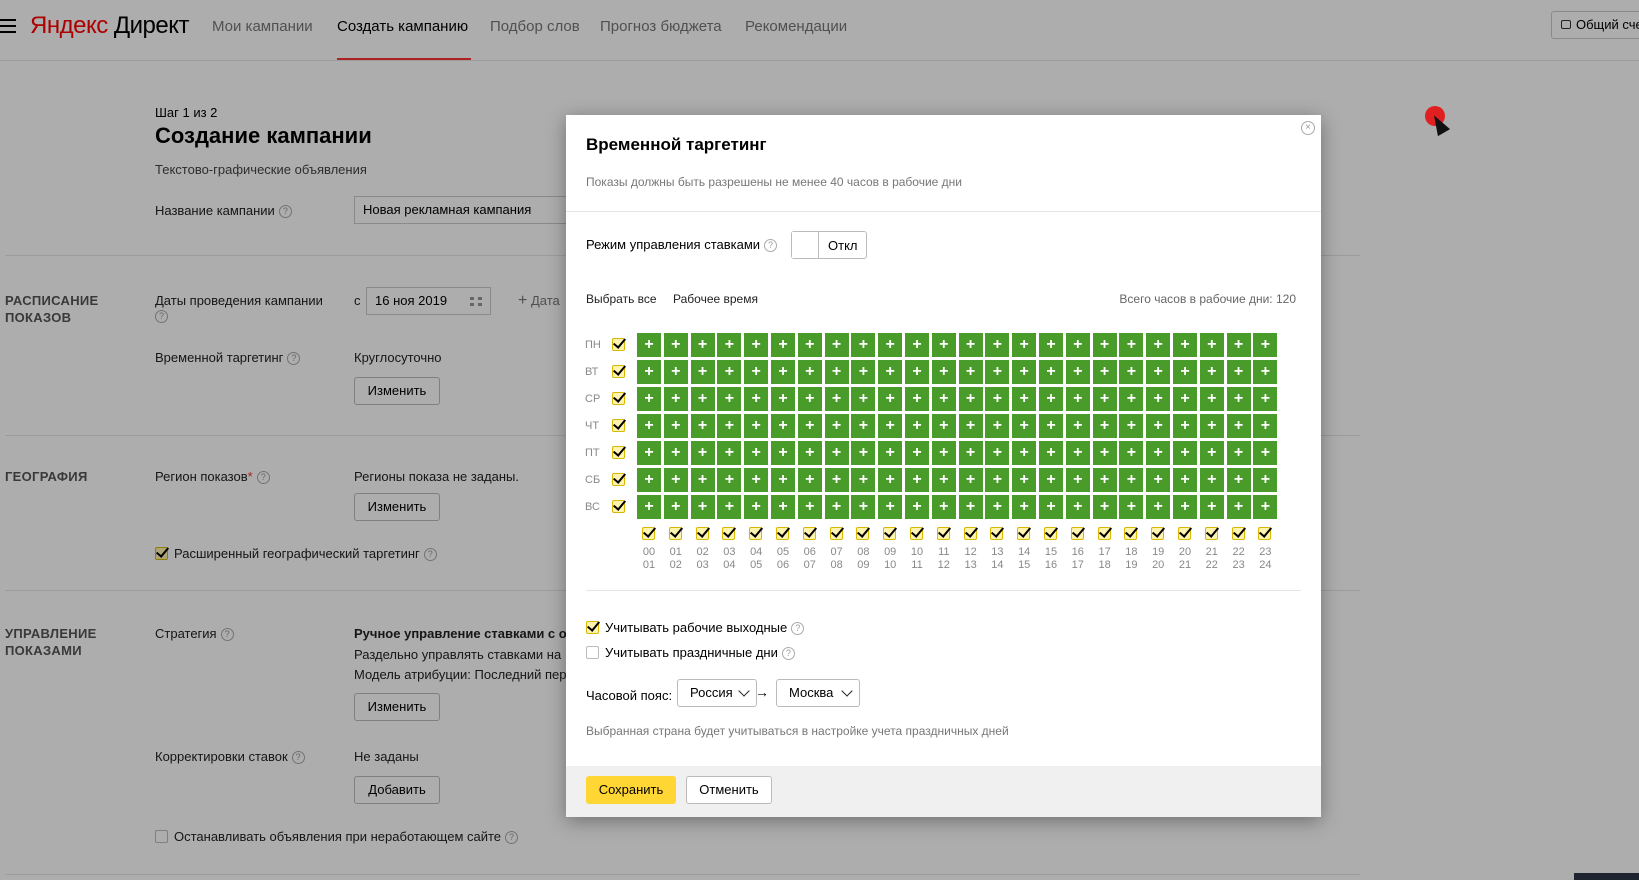 The image size is (1639, 880). Describe the element at coordinates (539, 301) in the screenshot. I see `add-end-date-link: + Дата` at that location.